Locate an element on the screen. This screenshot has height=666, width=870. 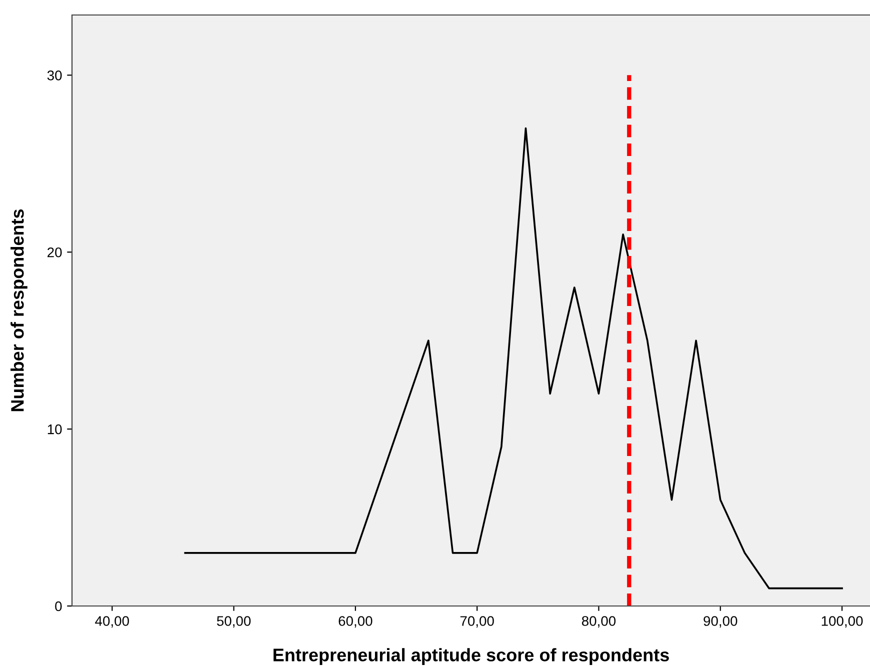
x-tick-label: 80,00 is located at coordinates (599, 622).